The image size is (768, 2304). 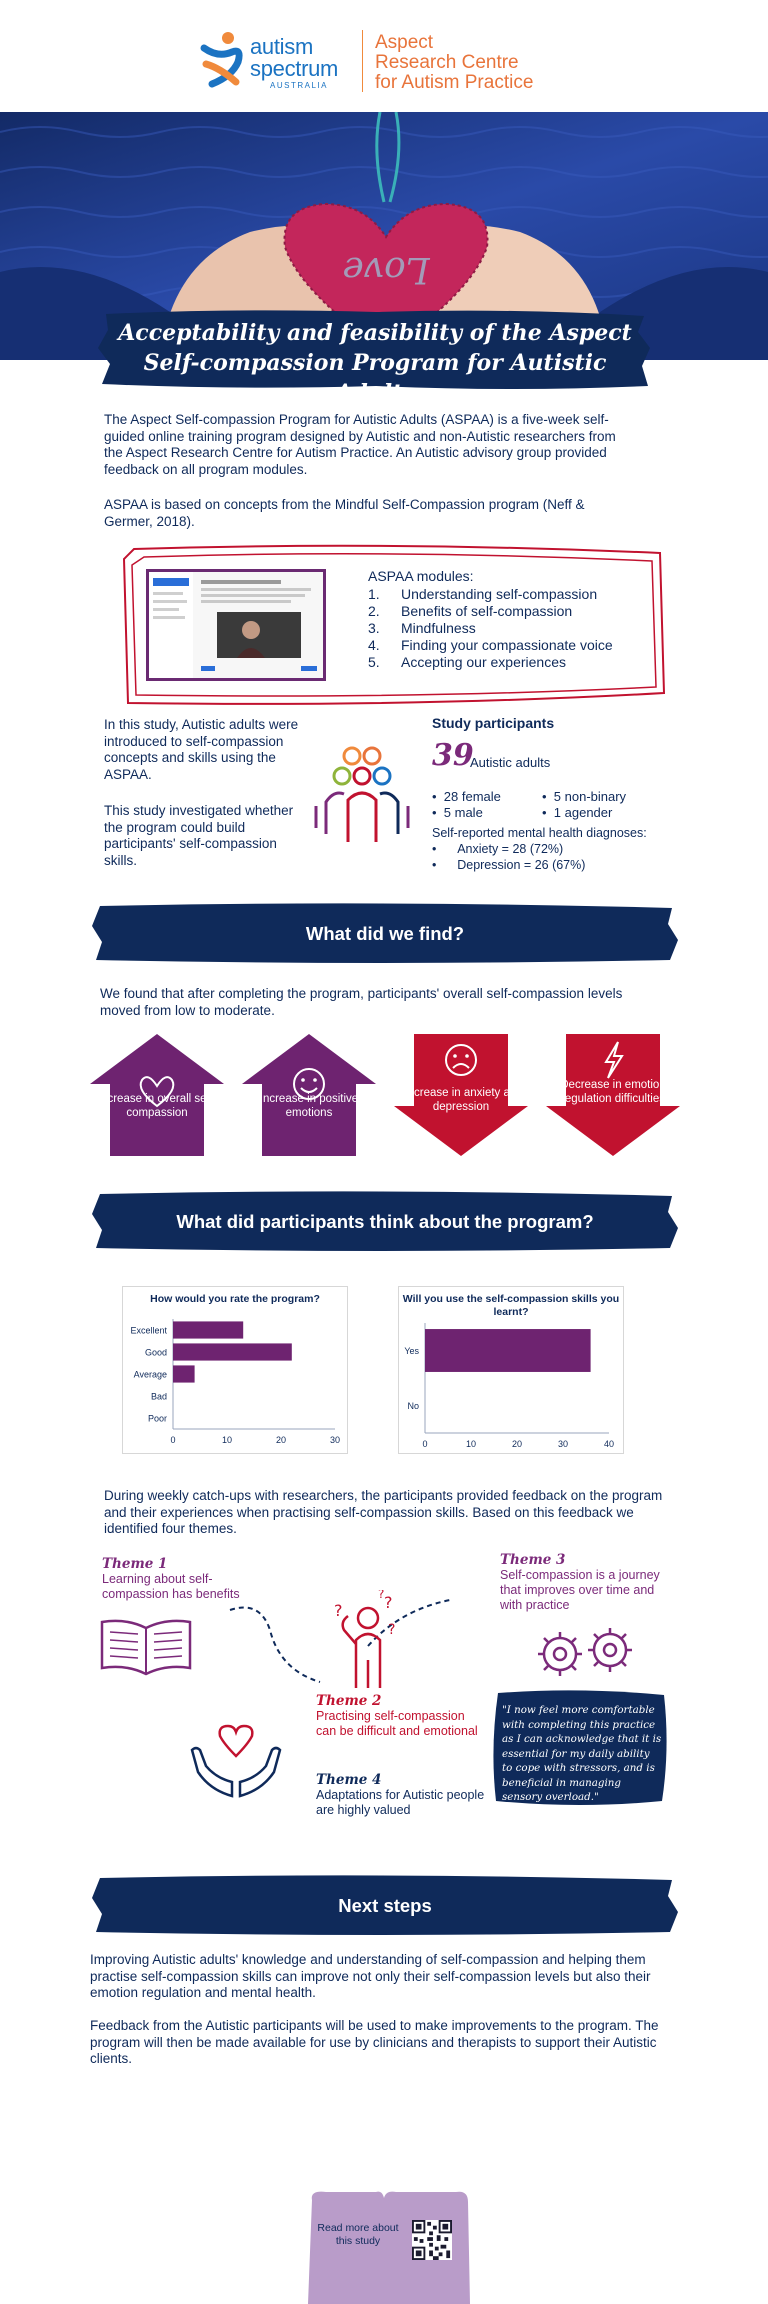 I want to click on module-label: Benefits of self-compassion, so click(x=487, y=611).